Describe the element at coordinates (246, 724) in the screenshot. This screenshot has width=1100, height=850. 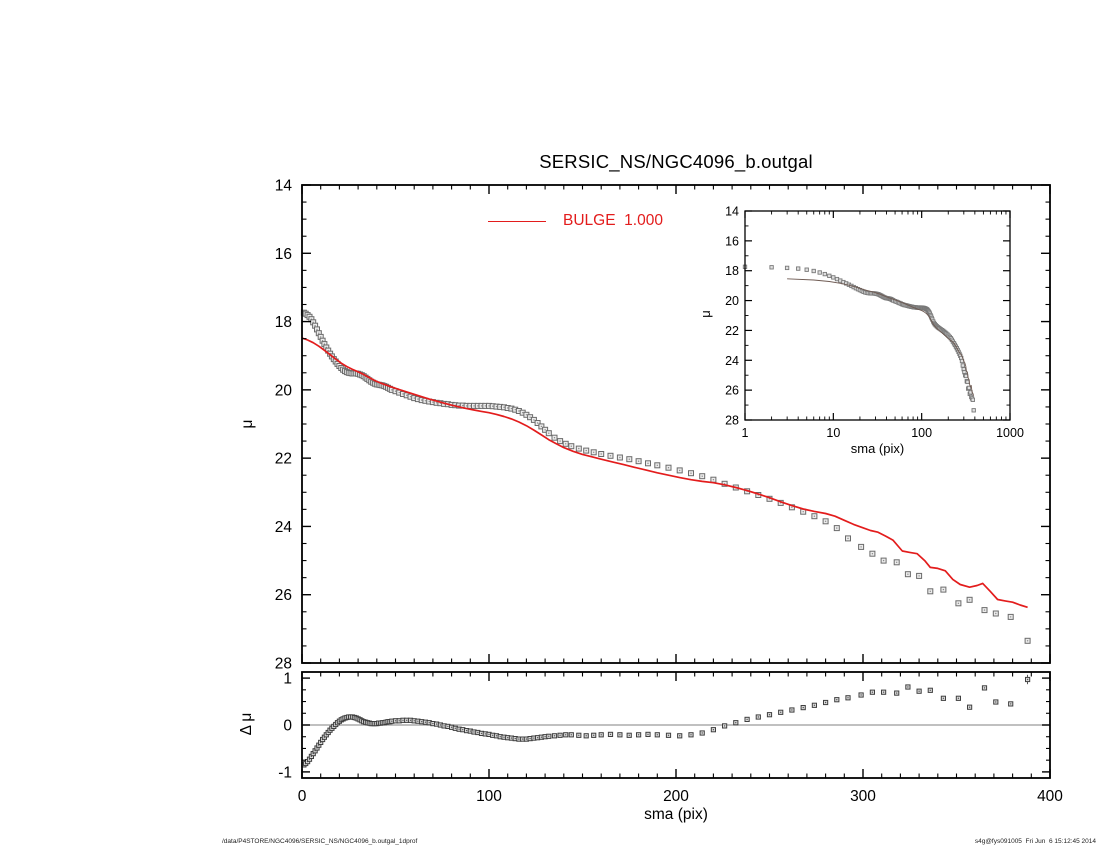
I see `residual-y-axis-label: Δ μ` at that location.